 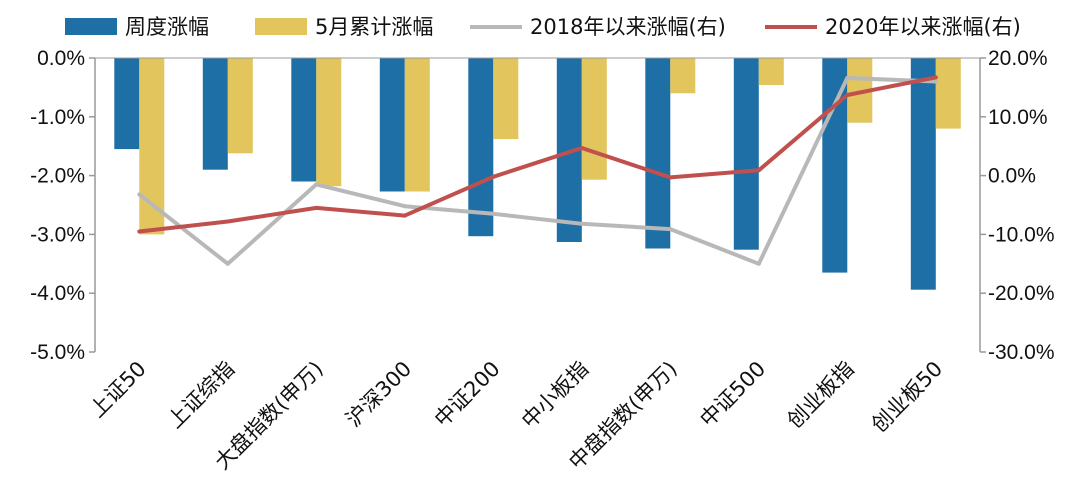 I want to click on legend-label-3: 2020年以来涨幅(右), so click(x=923, y=27).